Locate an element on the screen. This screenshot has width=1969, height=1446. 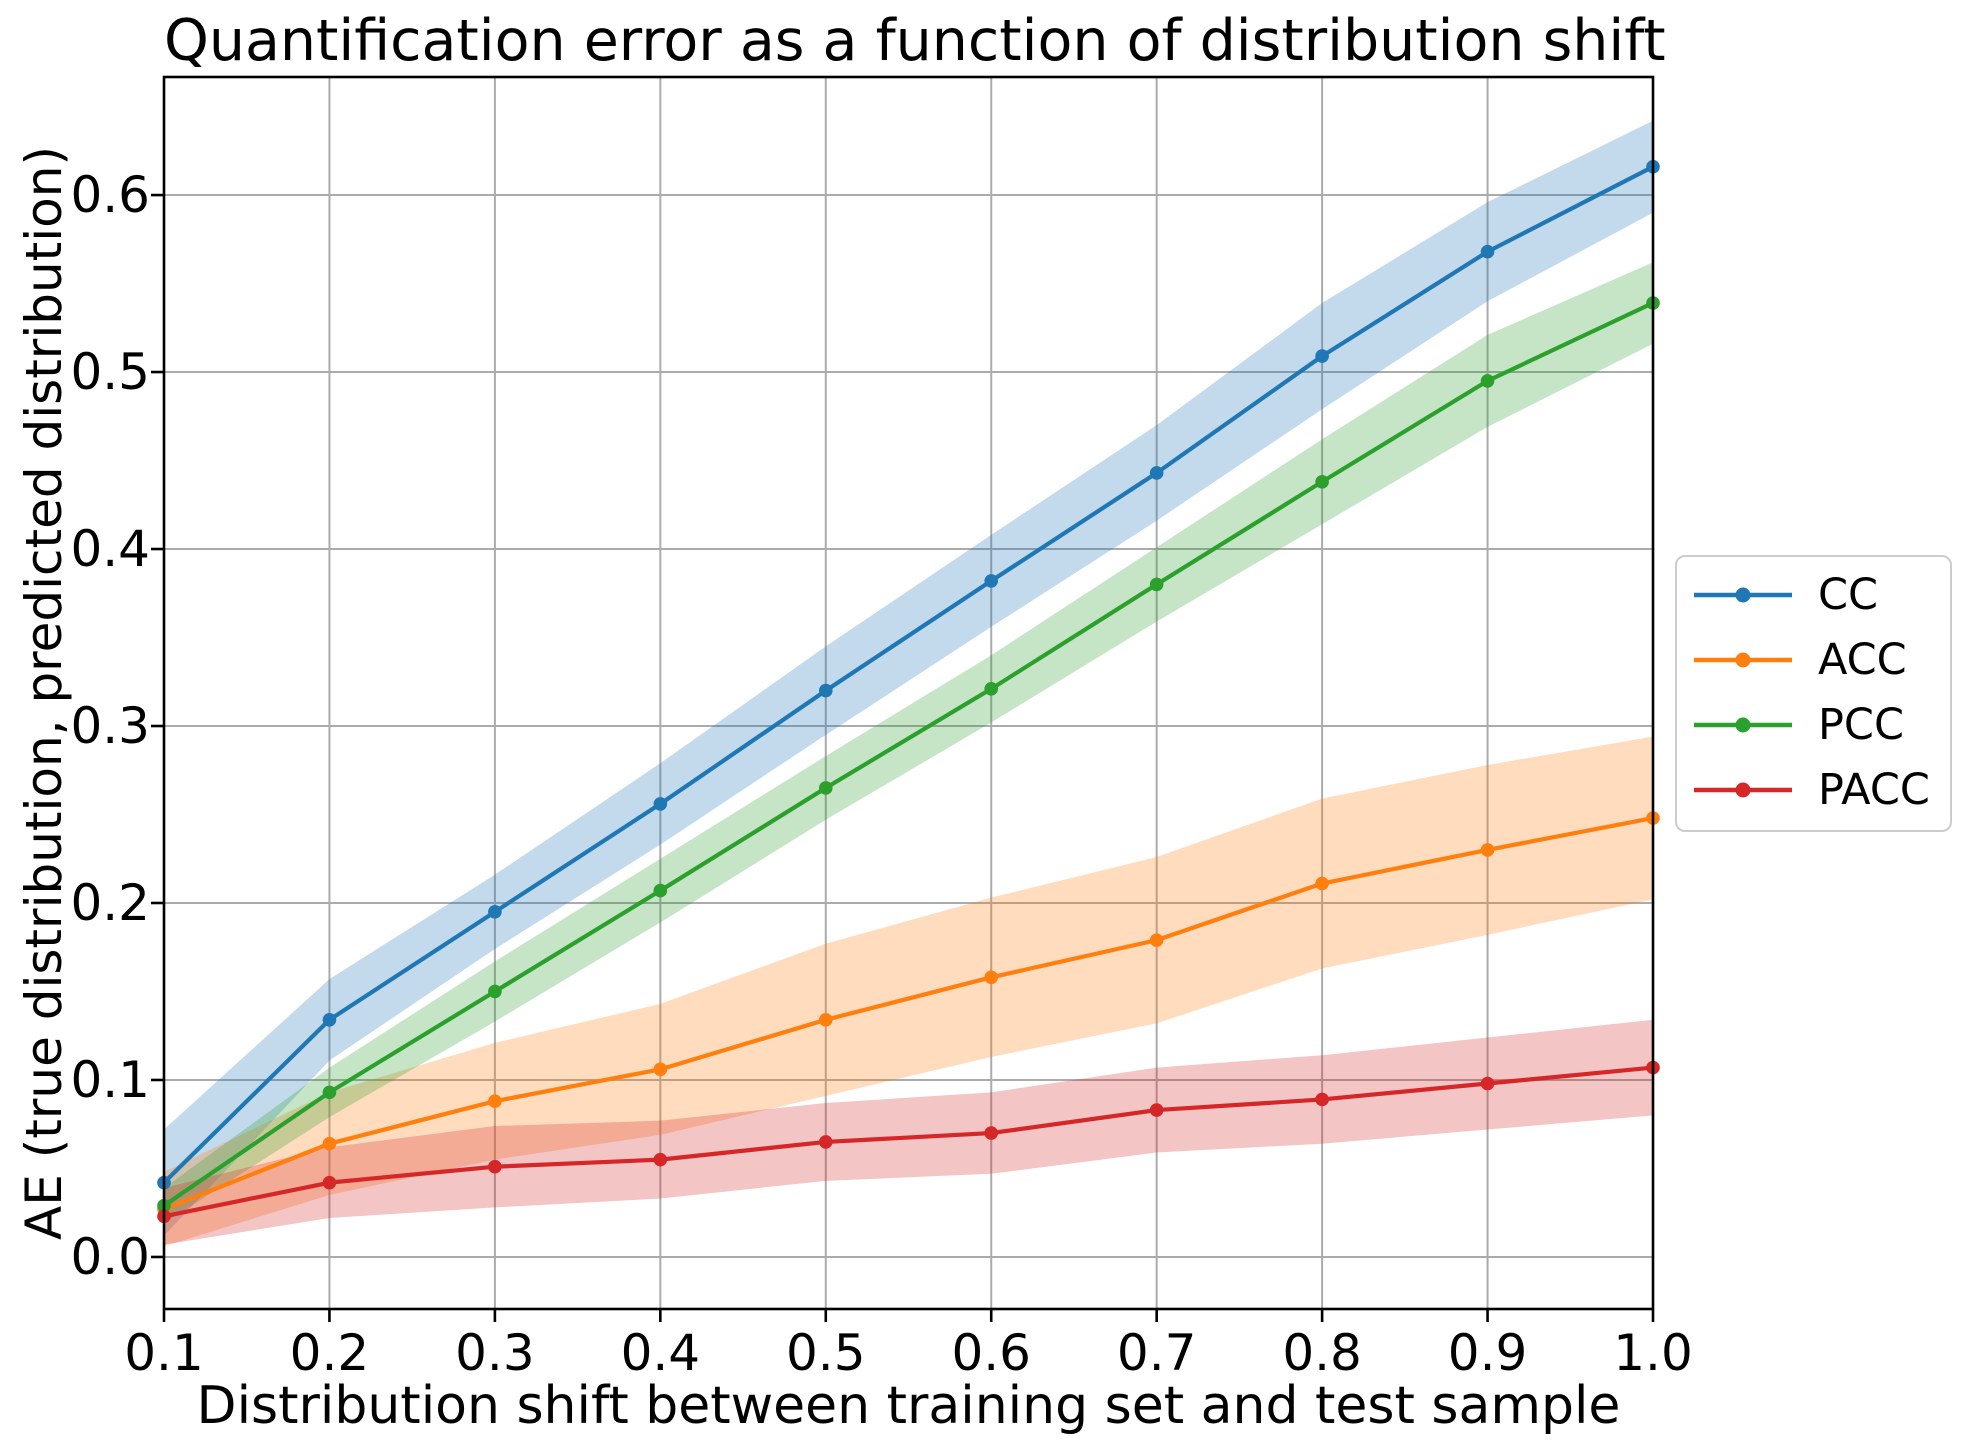
x-tick-label: 0.4 is located at coordinates (661, 1353).